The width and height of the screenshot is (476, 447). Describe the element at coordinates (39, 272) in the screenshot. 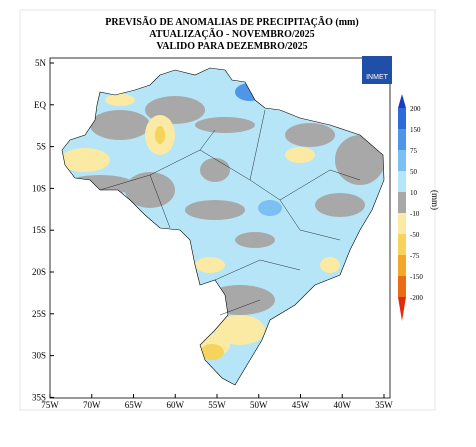

I see `lat-label: 20S` at that location.